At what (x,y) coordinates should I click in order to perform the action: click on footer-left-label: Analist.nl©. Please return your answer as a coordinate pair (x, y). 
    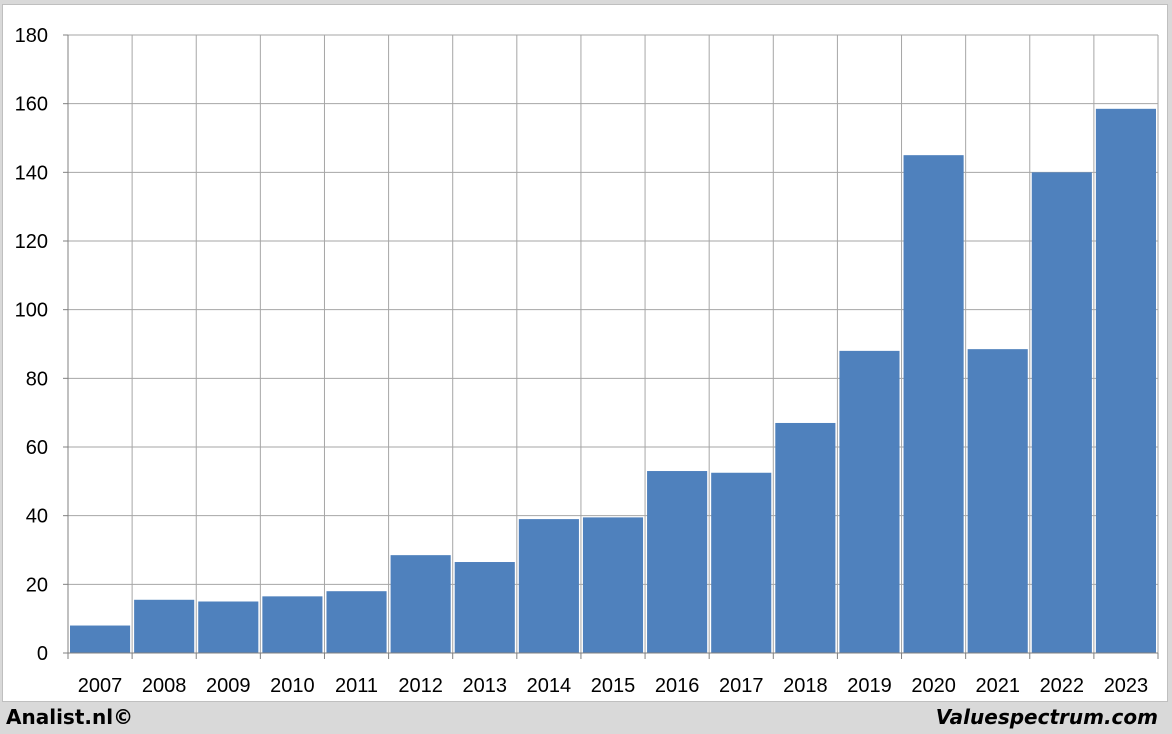
    Looking at the image, I should click on (70, 717).